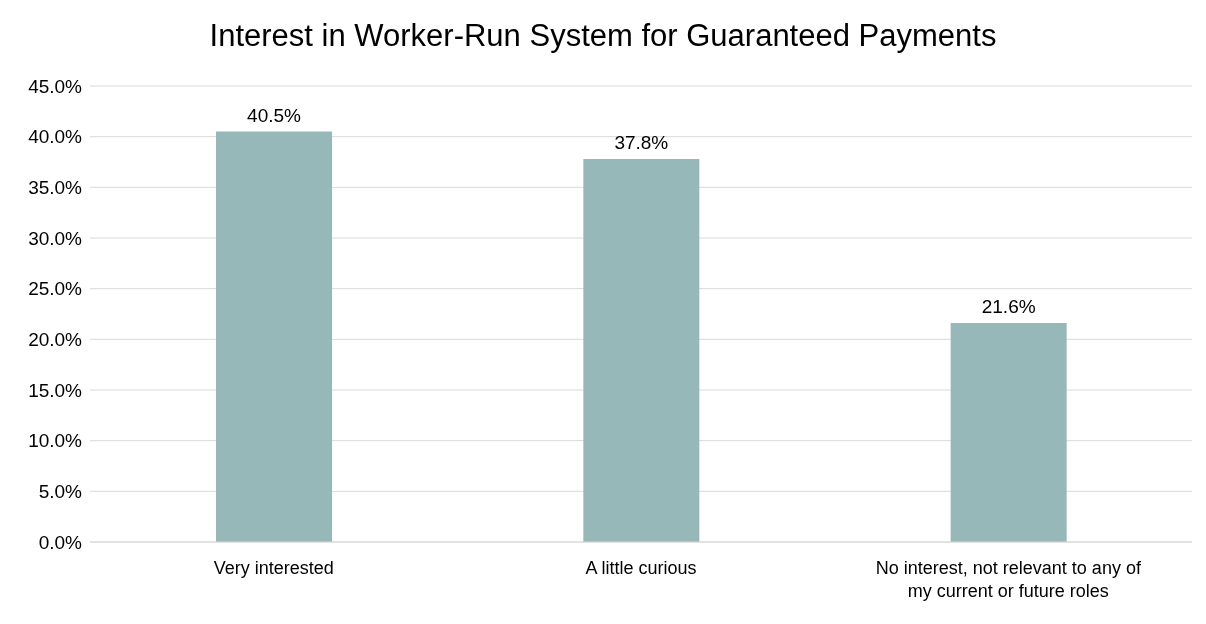 This screenshot has width=1206, height=624. What do you see at coordinates (641, 568) in the screenshot?
I see `x-tick-label: A little curious` at bounding box center [641, 568].